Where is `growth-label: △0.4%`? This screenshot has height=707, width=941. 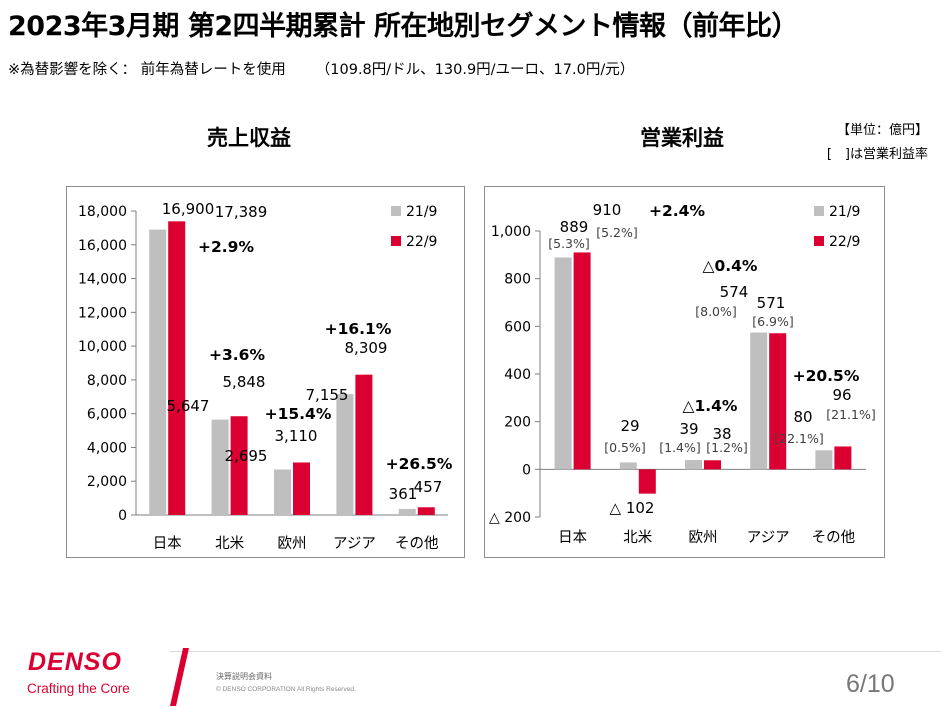 growth-label: △0.4% is located at coordinates (730, 266).